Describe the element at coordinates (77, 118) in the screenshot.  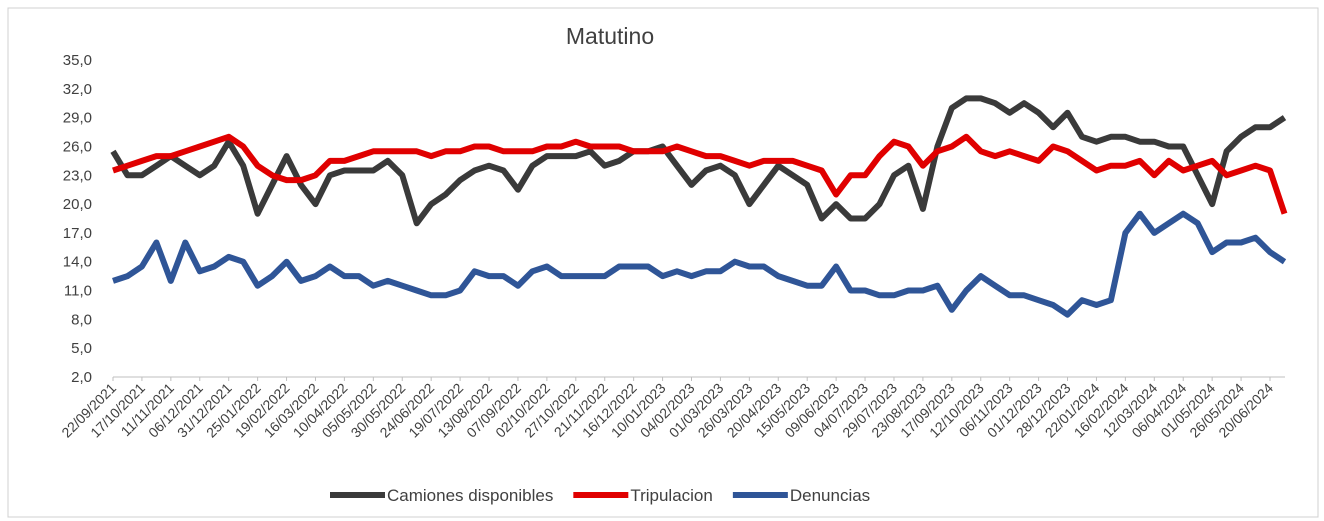
I see `y-tick-label: 29,0` at that location.